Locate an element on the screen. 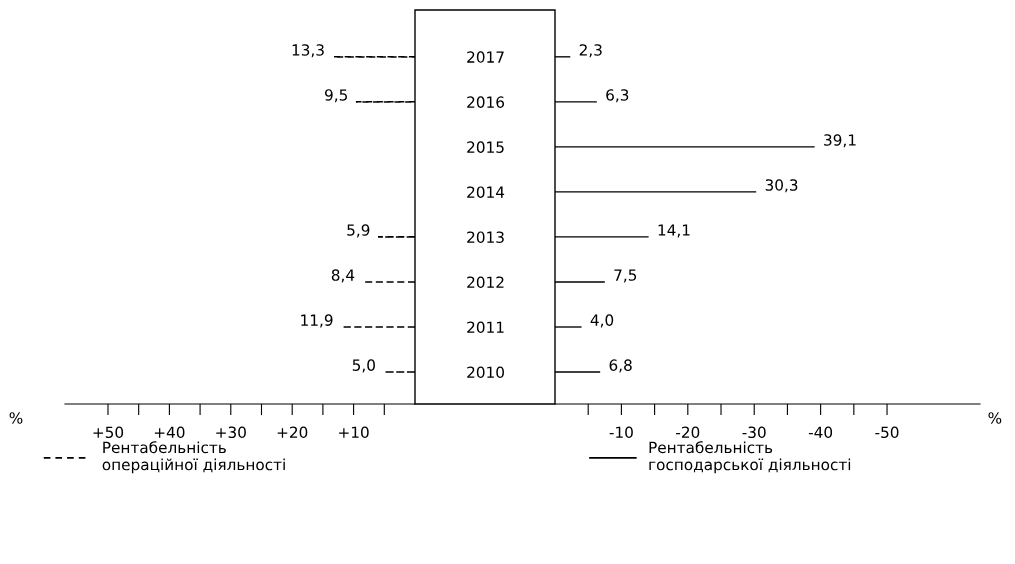 Image resolution: width=1015 pixels, height=564 pixels. data-label: 9,5 is located at coordinates (336, 96).